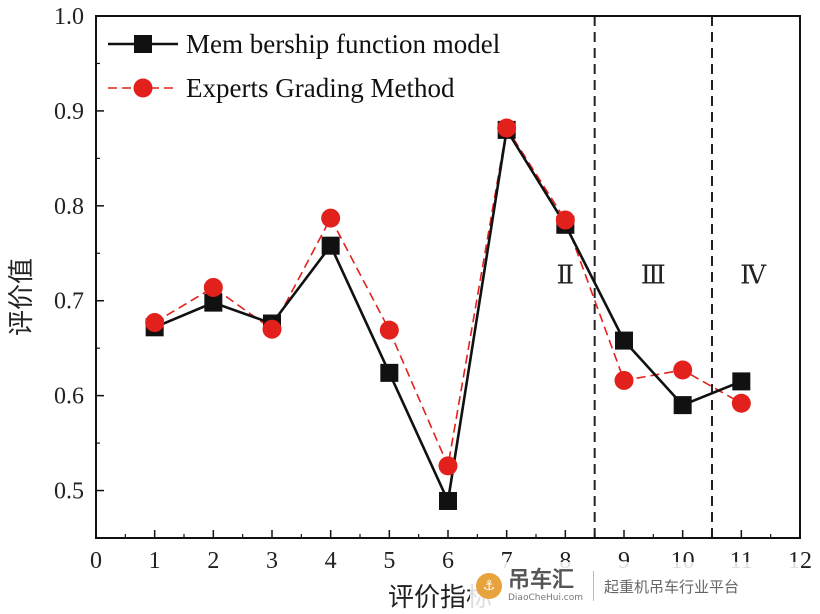  I want to click on x-tick-label-4: 4, so click(331, 561).